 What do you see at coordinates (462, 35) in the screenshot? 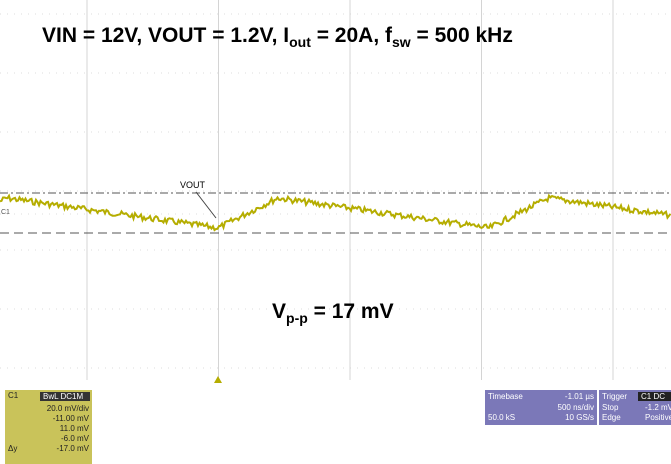
I see `title-text: = 500 kHz` at bounding box center [462, 35].